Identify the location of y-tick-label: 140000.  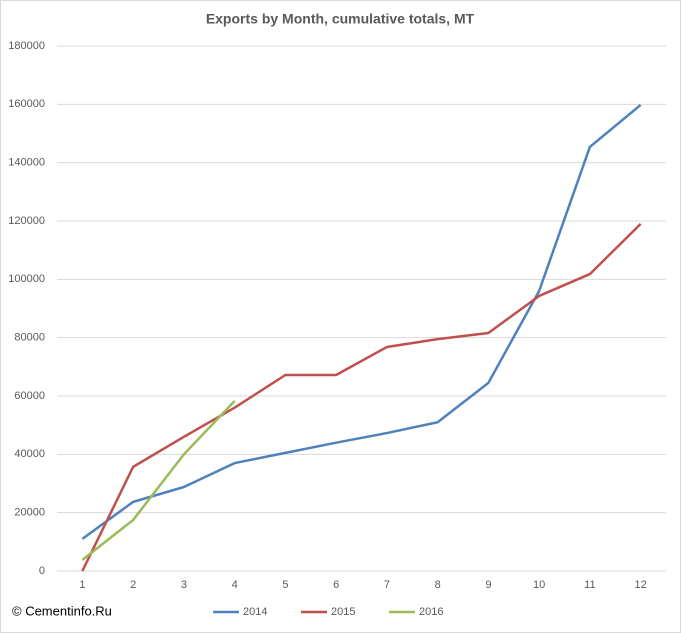
(26, 163).